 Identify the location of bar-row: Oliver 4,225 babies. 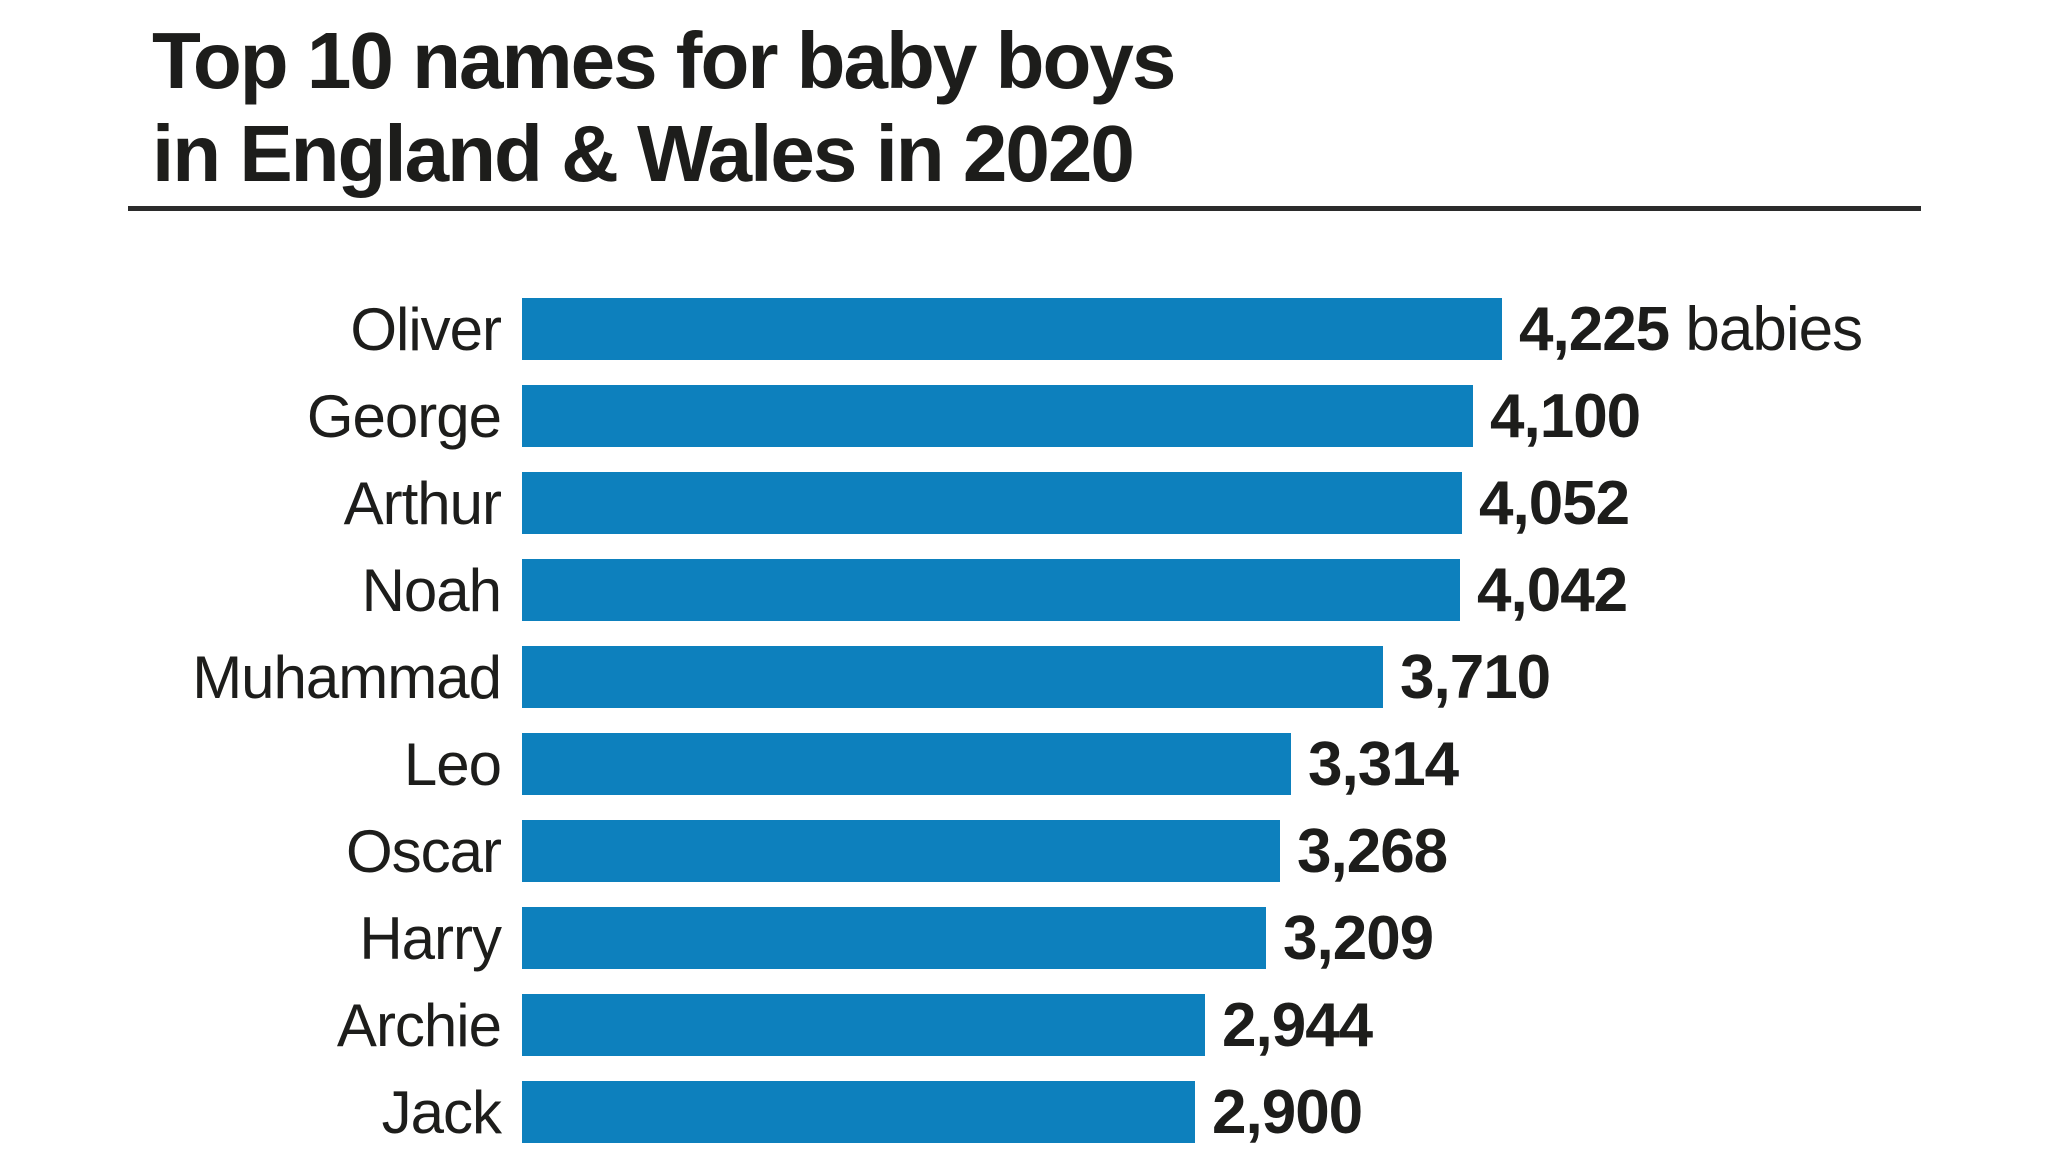
(1024, 329).